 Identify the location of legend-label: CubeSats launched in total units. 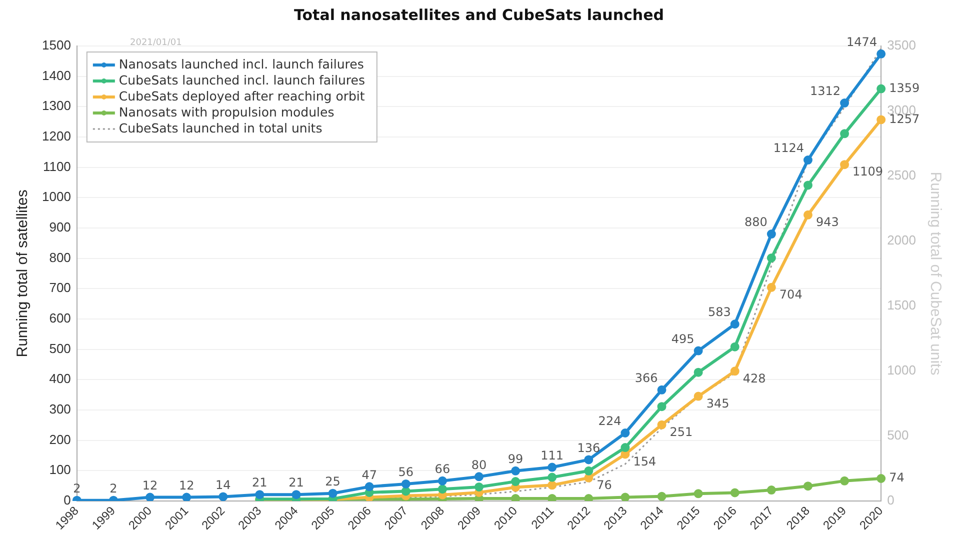
(220, 128).